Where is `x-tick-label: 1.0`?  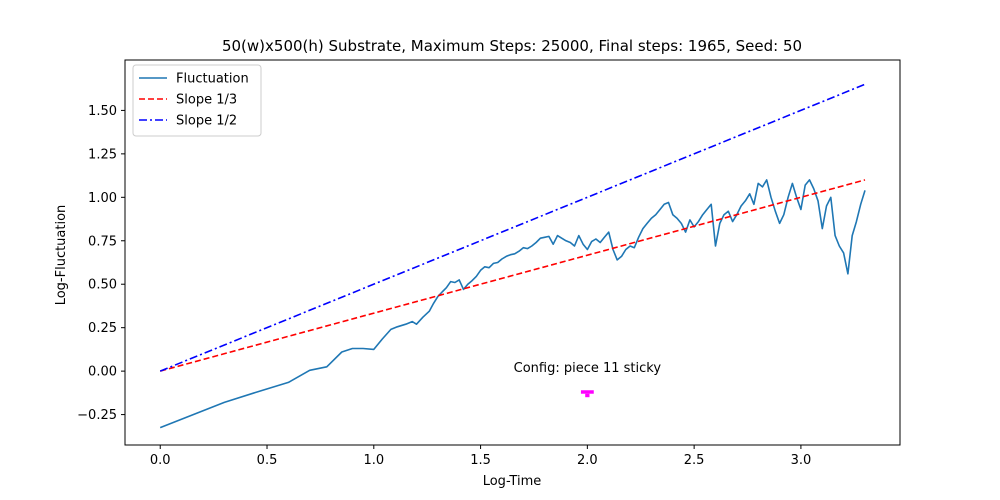 x-tick-label: 1.0 is located at coordinates (373, 460).